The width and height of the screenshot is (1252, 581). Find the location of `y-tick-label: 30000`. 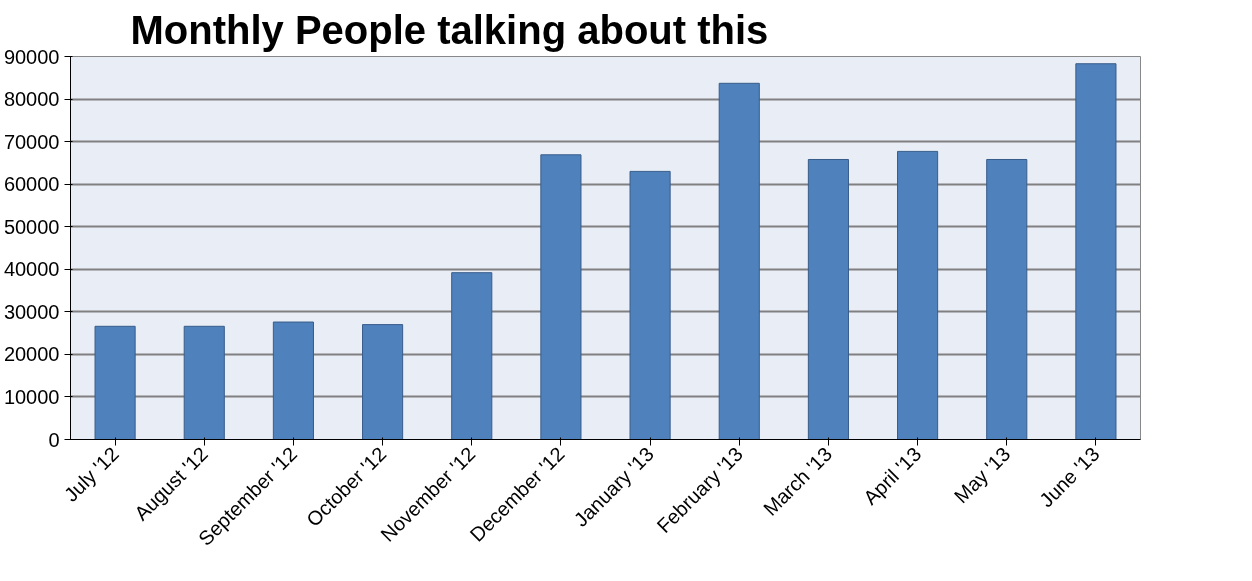

y-tick-label: 30000 is located at coordinates (31, 311).